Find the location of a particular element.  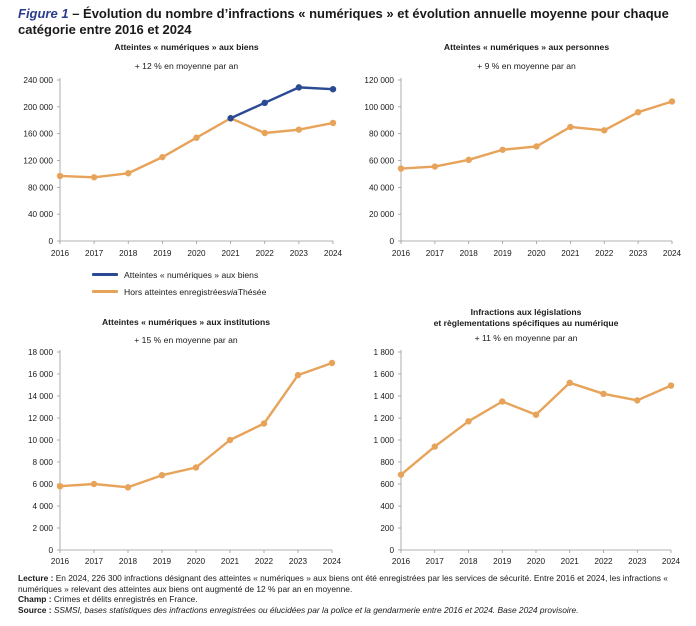

y-tick-label: 40 000 is located at coordinates (381, 187).